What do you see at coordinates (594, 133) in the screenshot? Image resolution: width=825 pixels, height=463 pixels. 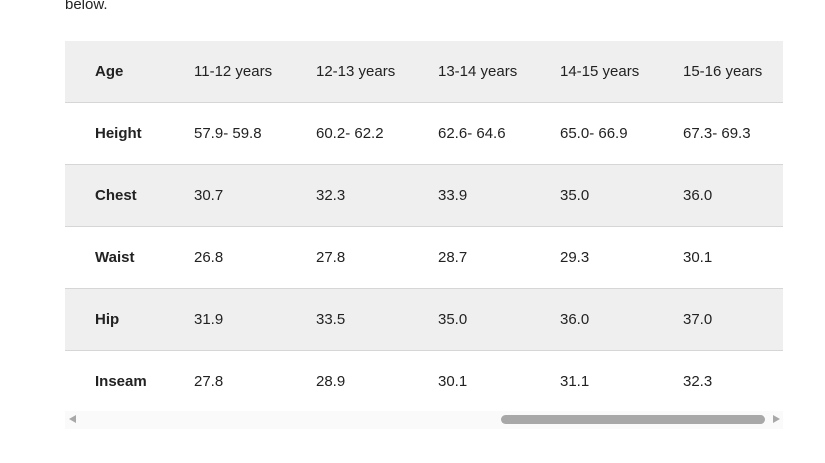 I see `table-cell: 65.0- 66.9` at bounding box center [594, 133].